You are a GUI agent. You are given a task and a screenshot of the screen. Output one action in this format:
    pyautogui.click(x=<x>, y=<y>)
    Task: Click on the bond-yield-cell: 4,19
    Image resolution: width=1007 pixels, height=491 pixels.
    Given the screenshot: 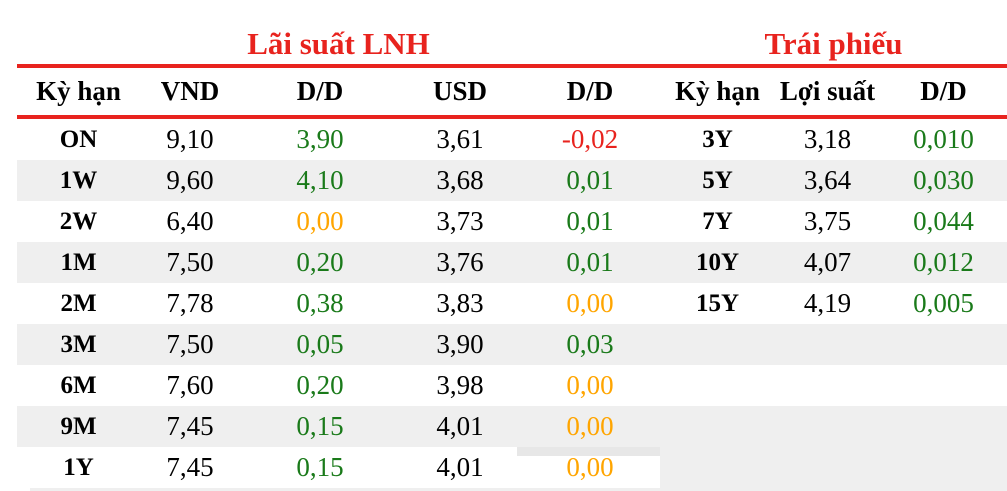 What is the action you would take?
    pyautogui.click(x=827, y=303)
    